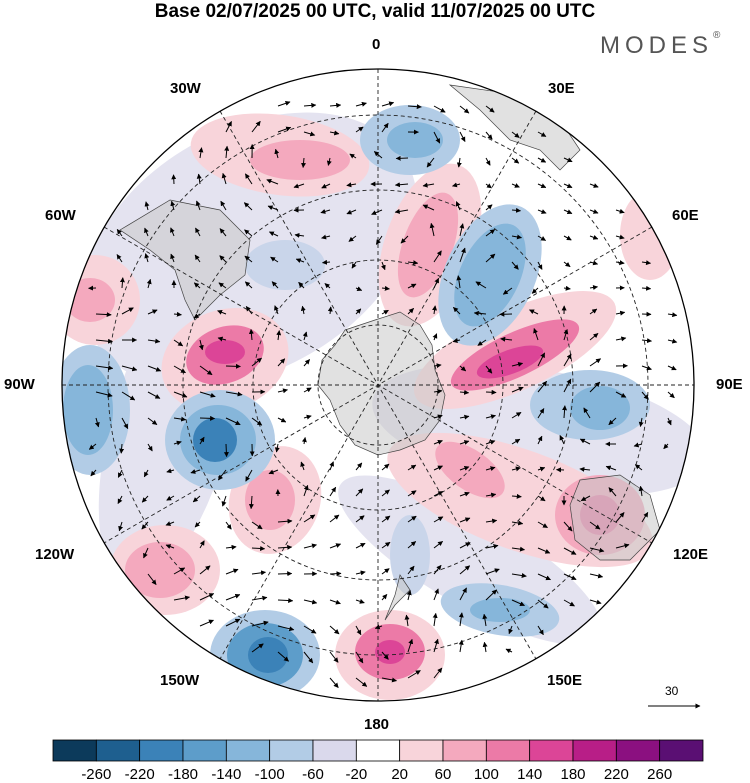 The image size is (750, 783). What do you see at coordinates (180, 680) in the screenshot?
I see `lon-label-150w: 150W` at bounding box center [180, 680].